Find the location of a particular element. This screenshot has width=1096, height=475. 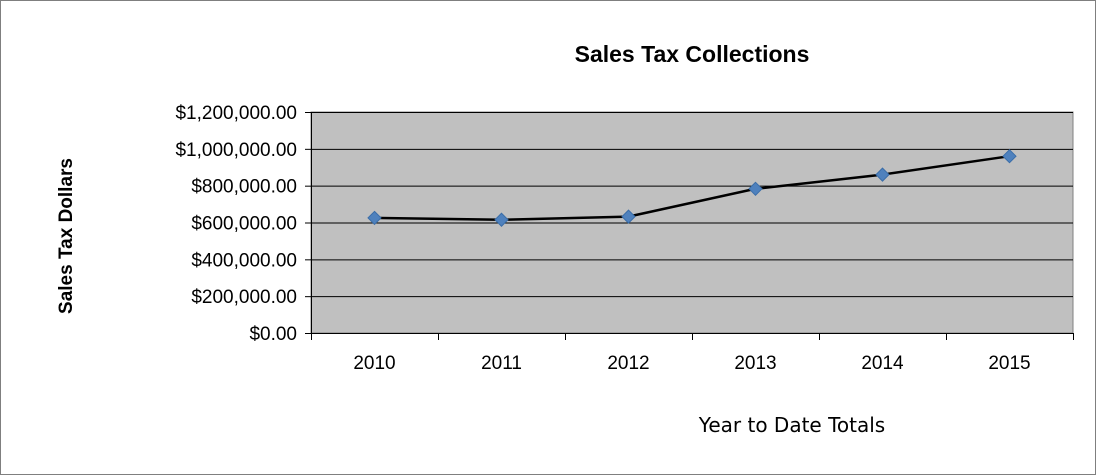

y-tick-label: $200,000.00 is located at coordinates (244, 297).